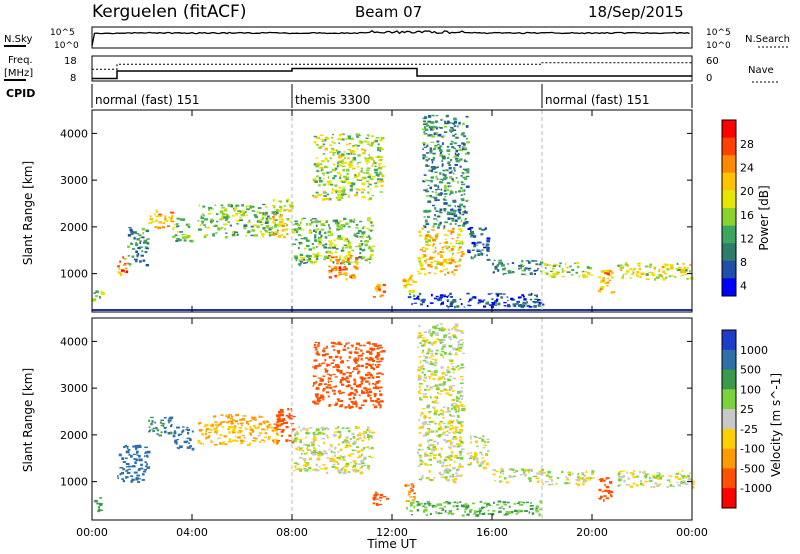  Describe the element at coordinates (752, 449) in the screenshot. I see `velocity-colorbar-tick-5: -100` at that location.